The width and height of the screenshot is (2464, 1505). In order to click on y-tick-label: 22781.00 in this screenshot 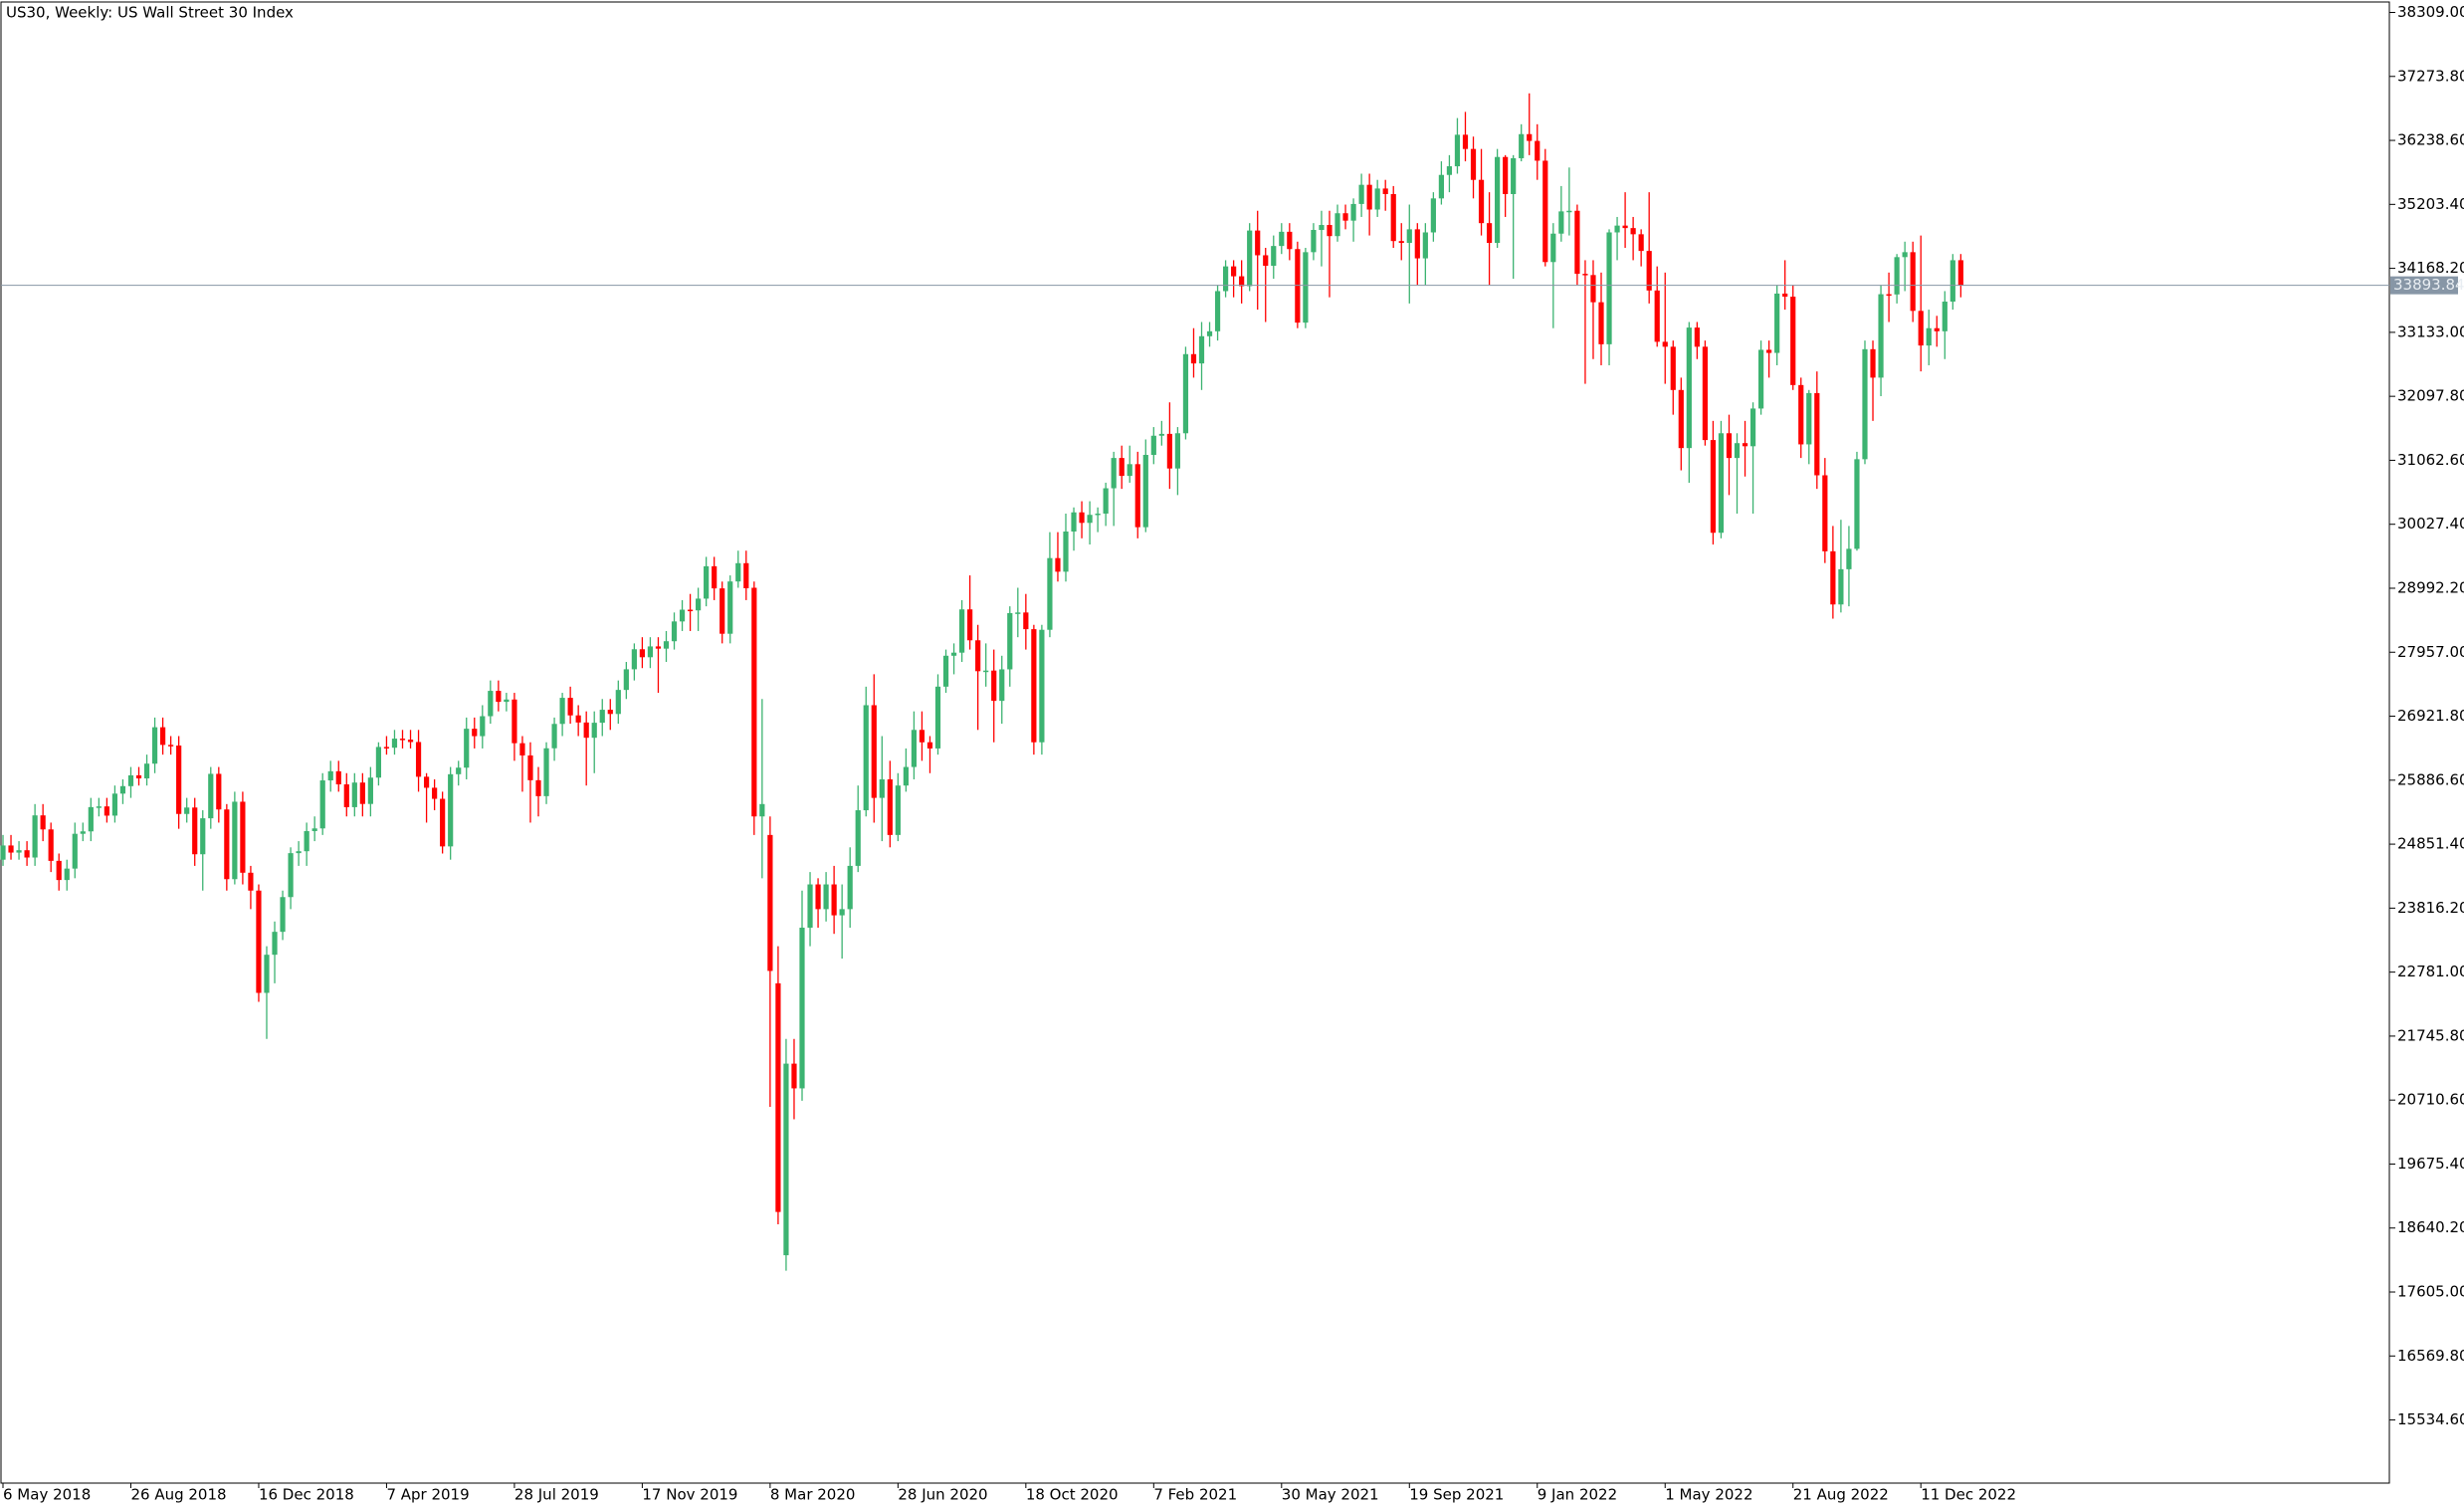, I will do `click(2430, 971)`.